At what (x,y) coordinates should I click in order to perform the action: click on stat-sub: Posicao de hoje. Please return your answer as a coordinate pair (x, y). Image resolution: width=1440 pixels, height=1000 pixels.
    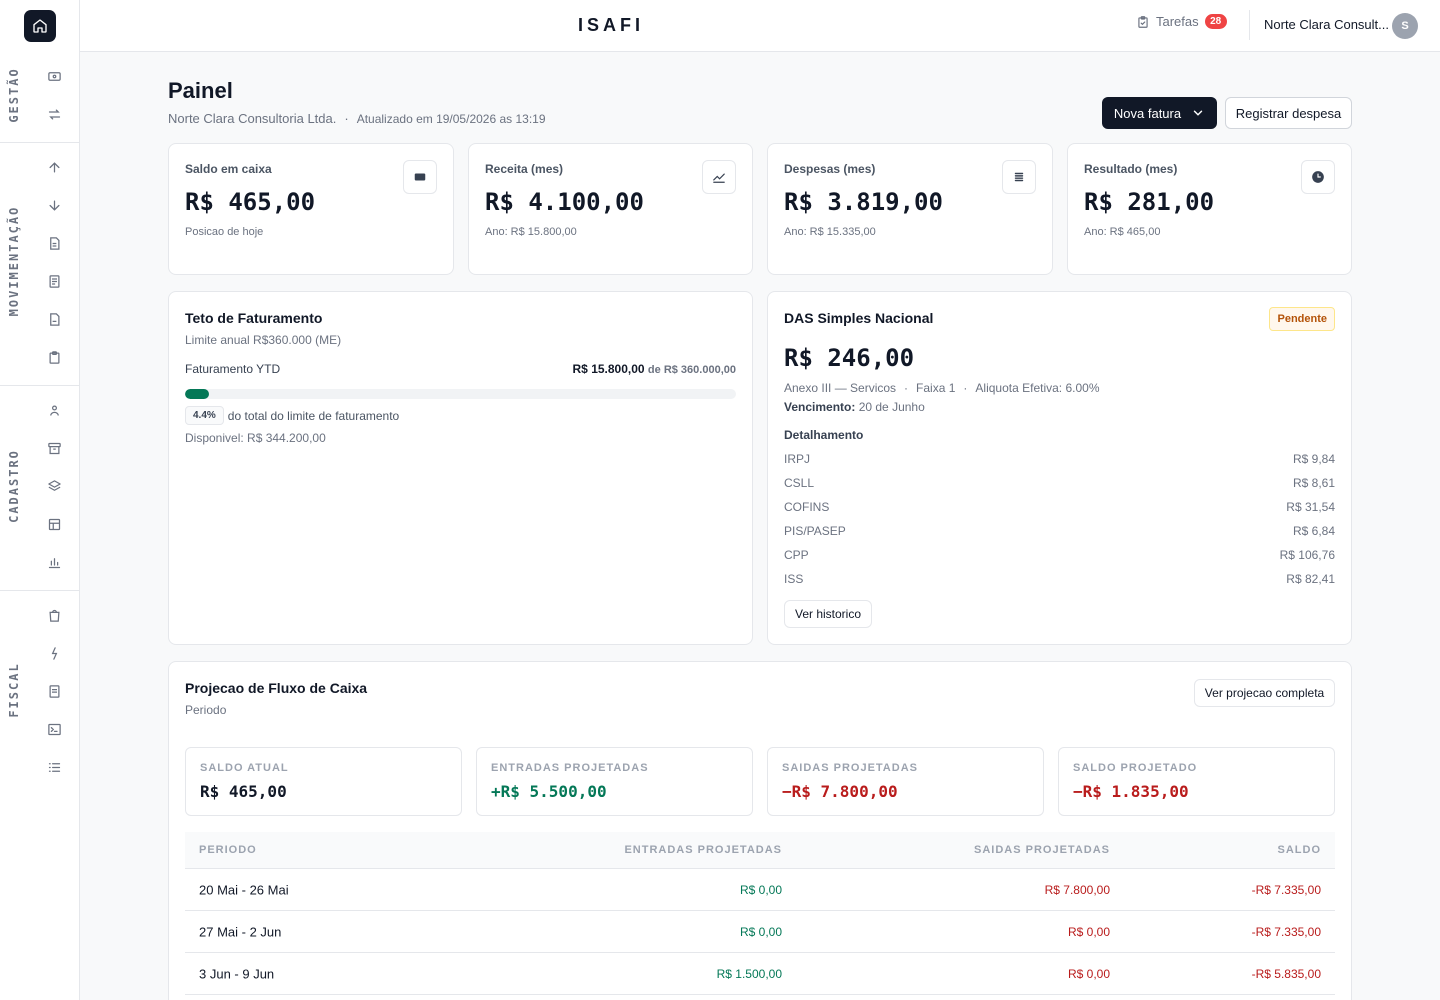
    Looking at the image, I should click on (224, 232).